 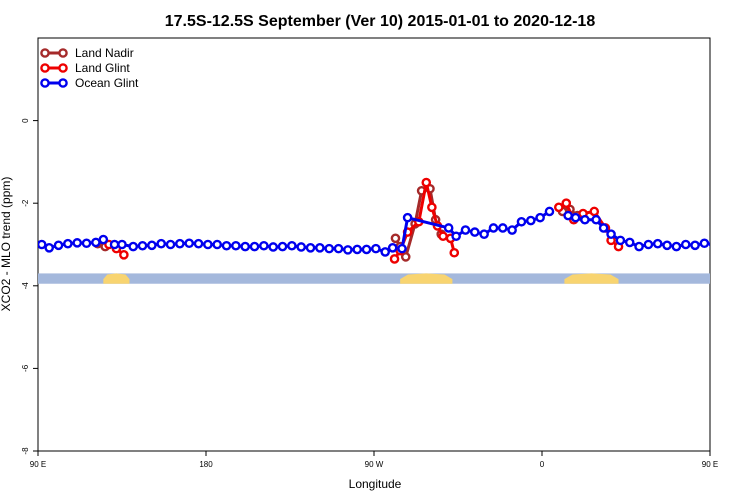 What do you see at coordinates (25, 120) in the screenshot?
I see `y-tick-label: 0` at bounding box center [25, 120].